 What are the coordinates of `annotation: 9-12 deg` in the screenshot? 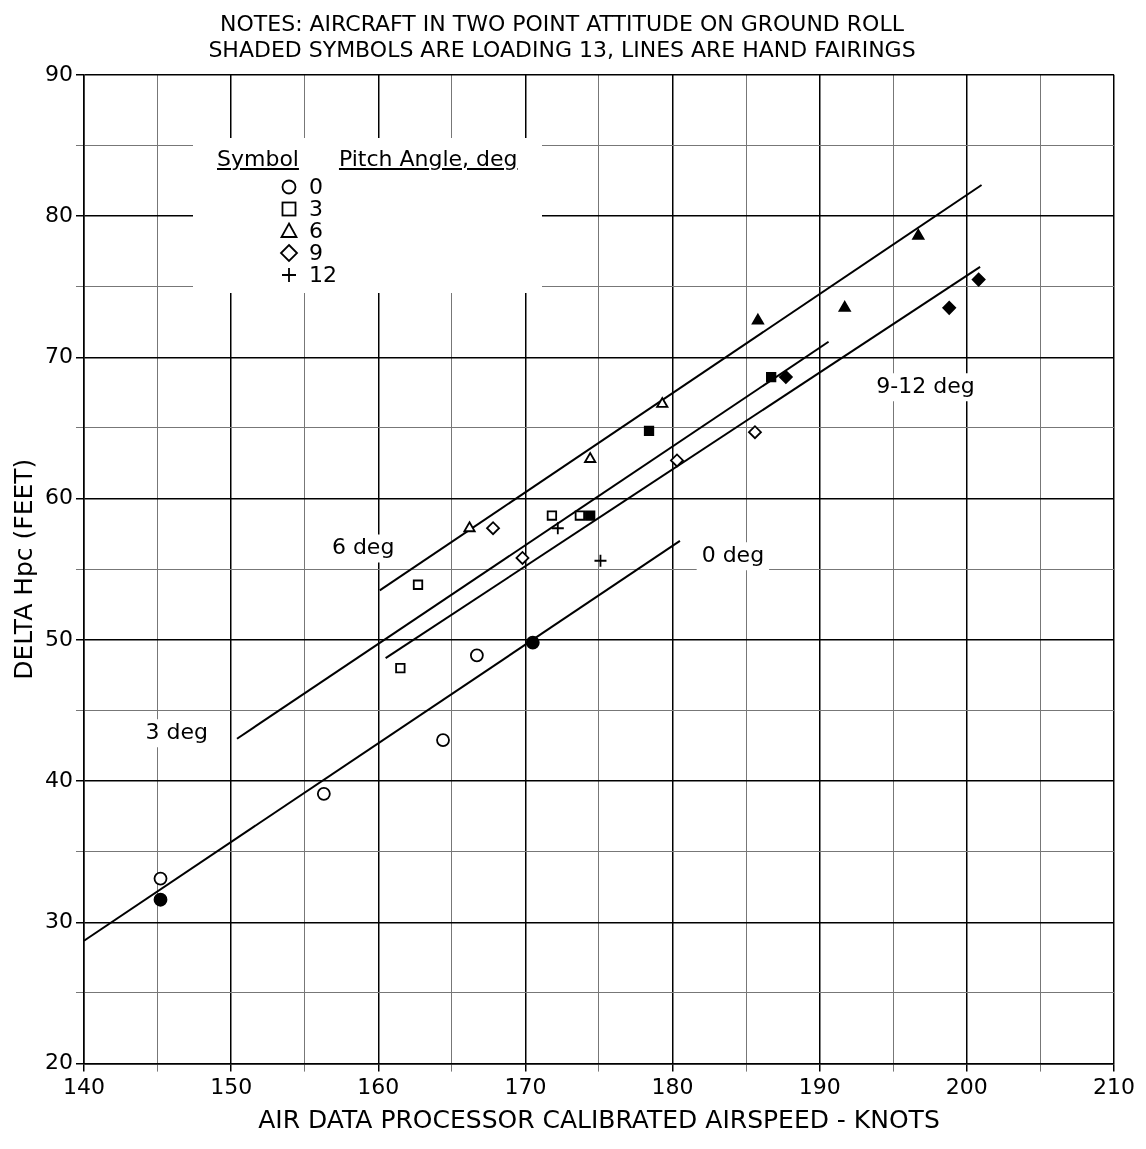 It's located at (925, 385).